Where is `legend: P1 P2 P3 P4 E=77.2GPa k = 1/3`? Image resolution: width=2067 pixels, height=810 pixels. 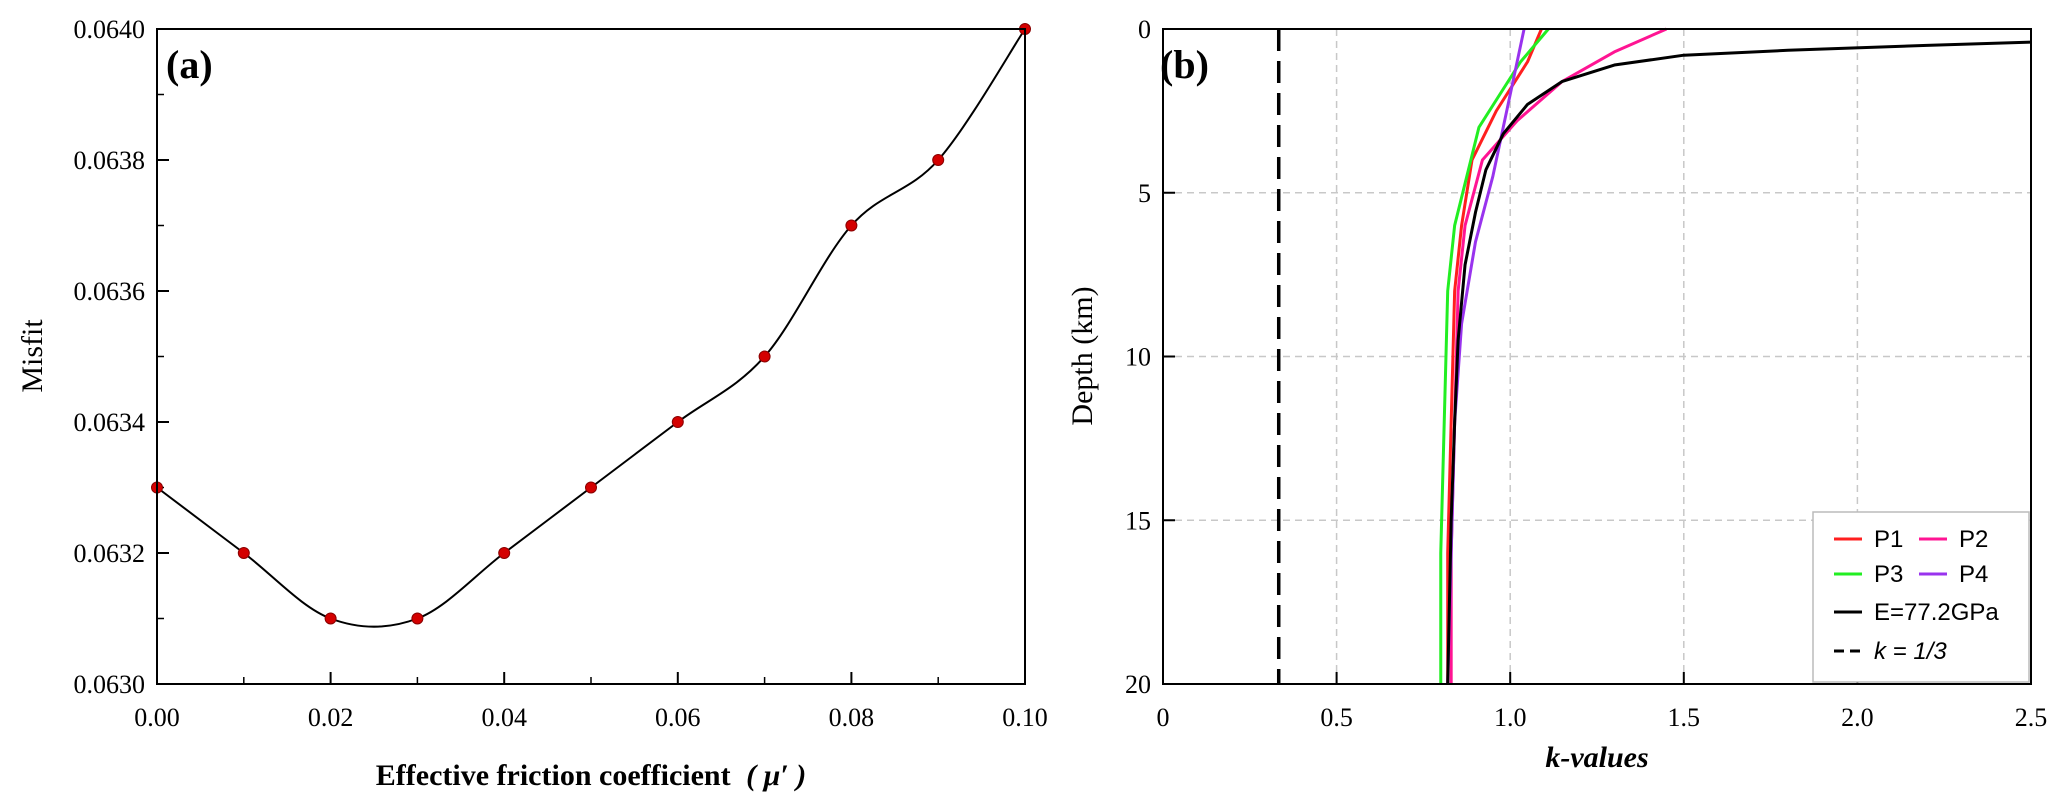 legend: P1 P2 P3 P4 E=77.2GPa k = 1/3 is located at coordinates (1921, 597).